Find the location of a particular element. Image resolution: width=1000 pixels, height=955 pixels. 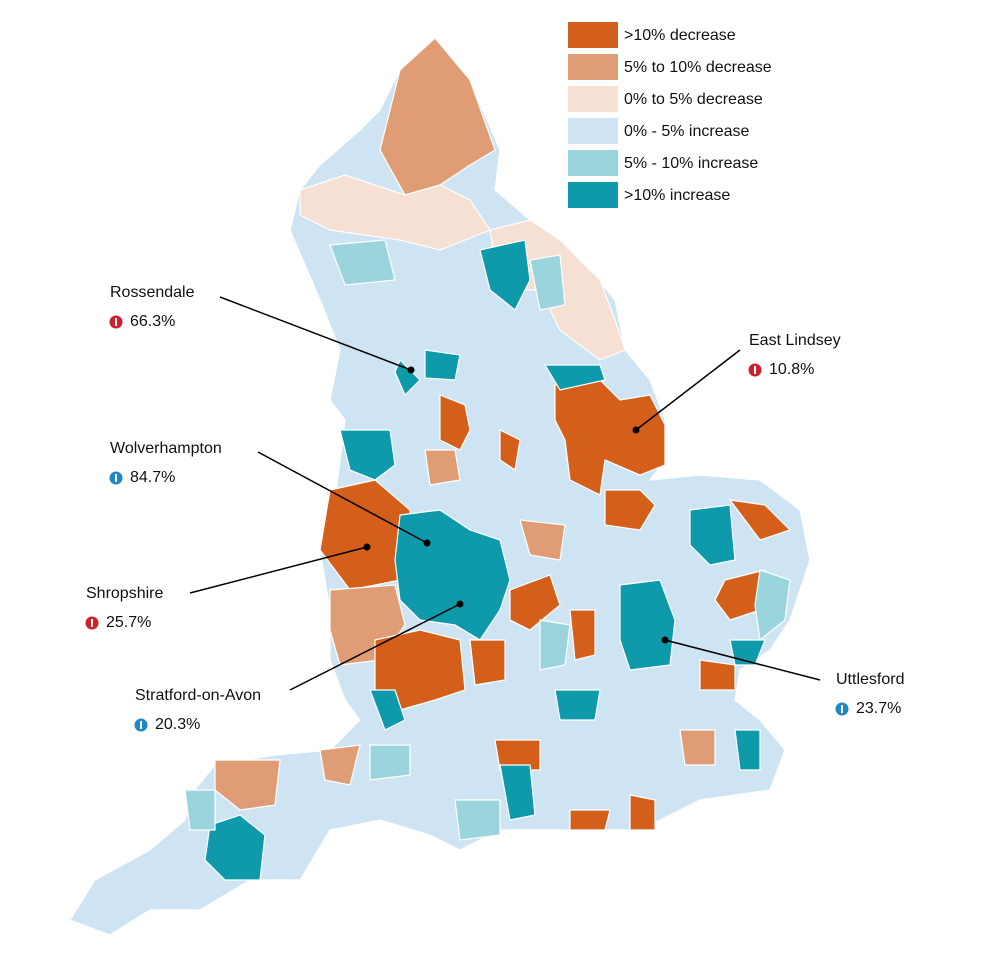

area-name: Stratford-on-Avon is located at coordinates (198, 695).